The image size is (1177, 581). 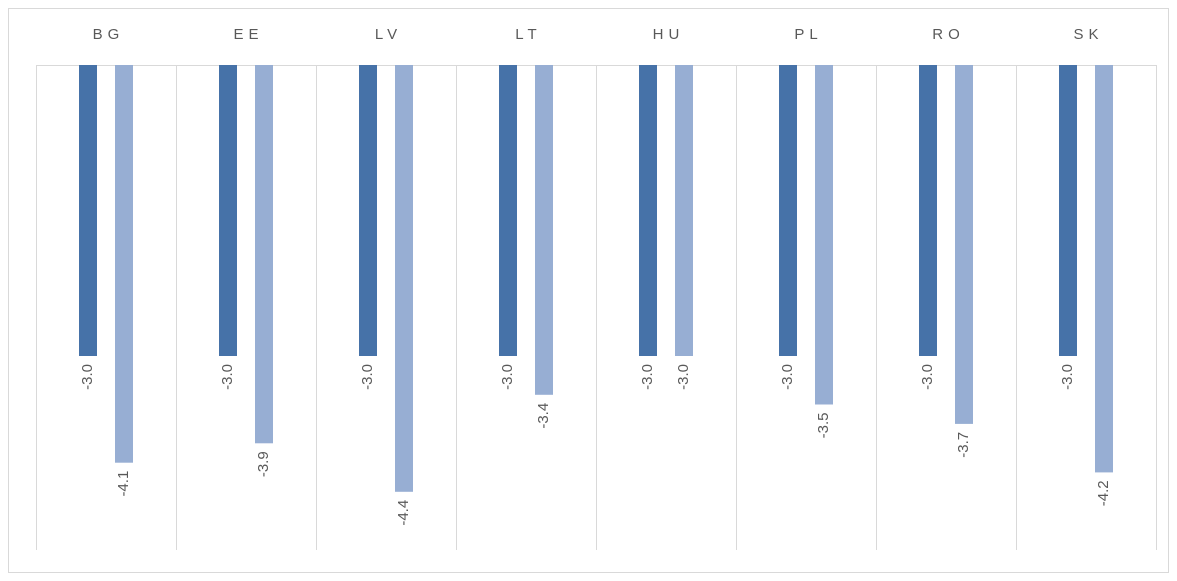 What do you see at coordinates (963, 445) in the screenshot?
I see `data-label: -3.7` at bounding box center [963, 445].